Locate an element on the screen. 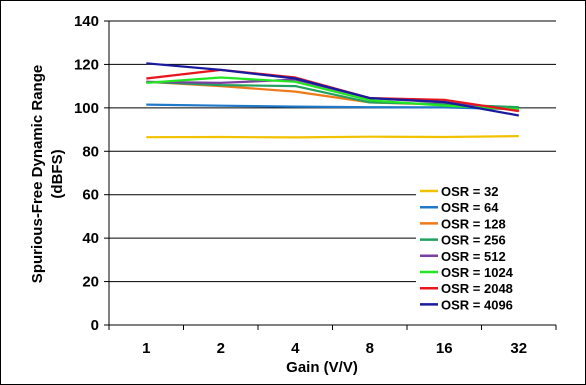 The image size is (586, 385). x-tick-label: 2 is located at coordinates (221, 348).